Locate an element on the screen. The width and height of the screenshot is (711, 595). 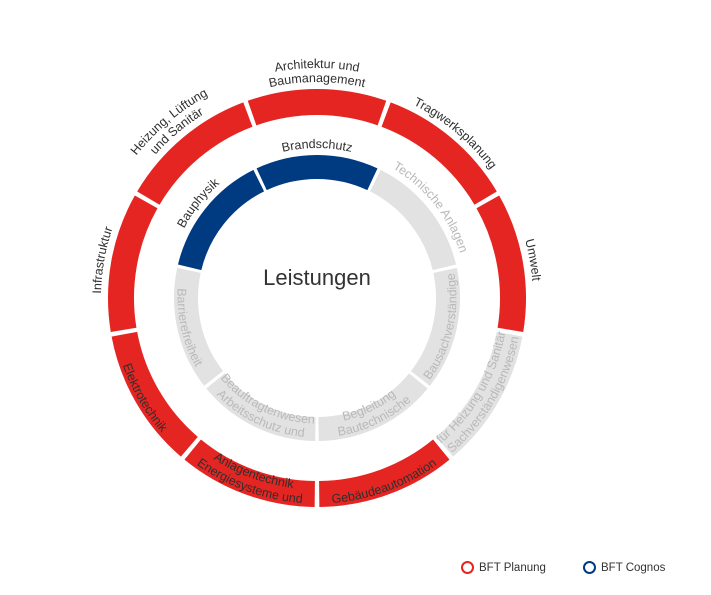
legend-planung-label: BFT Planung is located at coordinates (512, 567).